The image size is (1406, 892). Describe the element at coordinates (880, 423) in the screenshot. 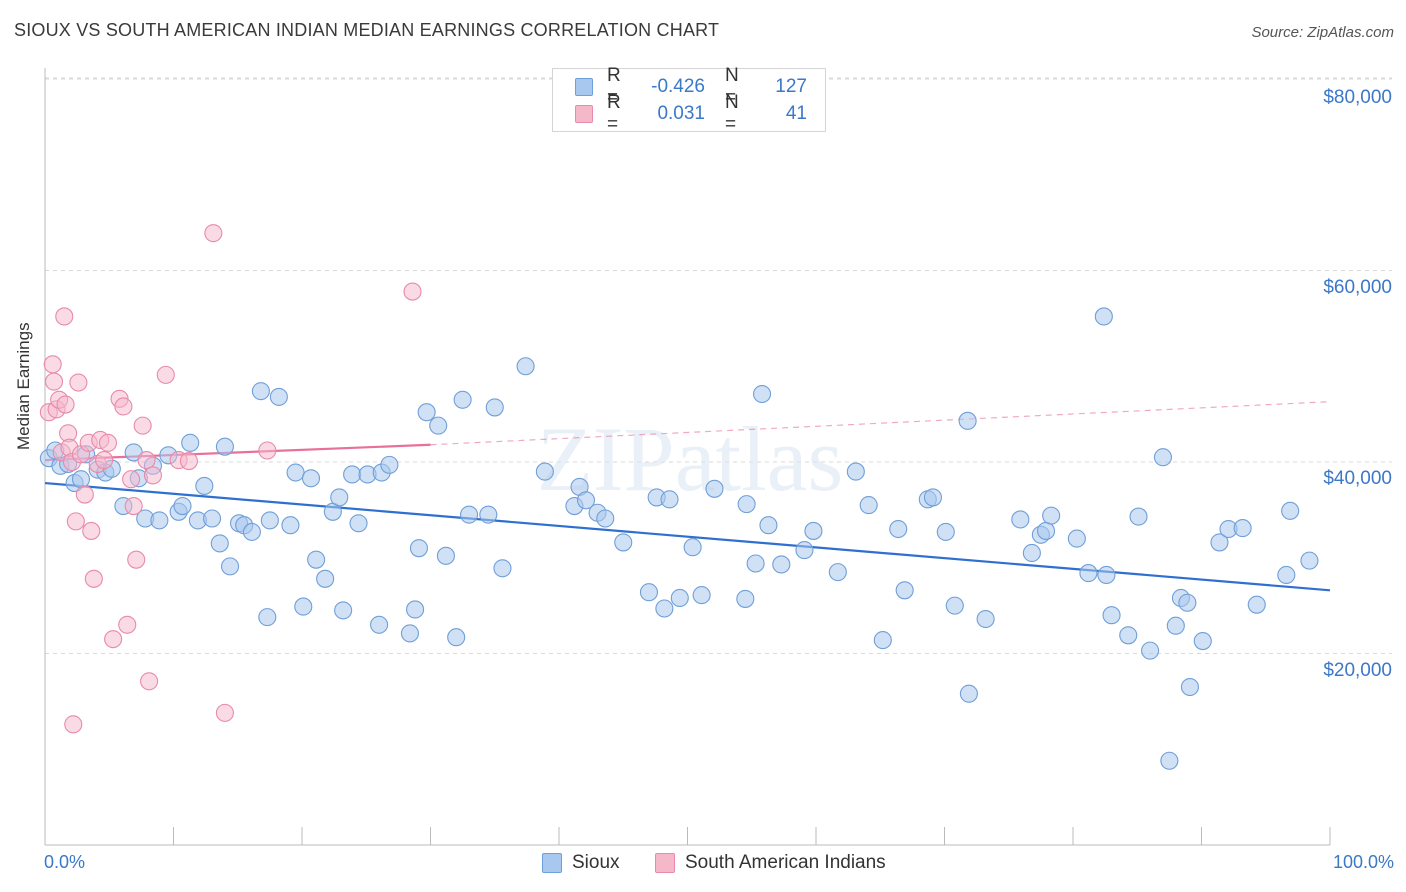

I see `sai-trend-line-extension` at that location.